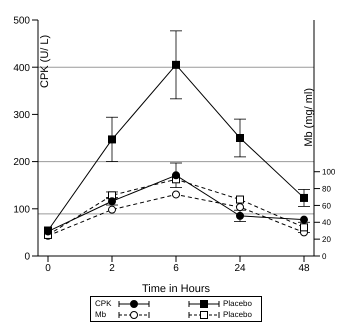 This screenshot has width=352, height=335. What do you see at coordinates (176, 289) in the screenshot?
I see `x-axis-title: Time in Hours` at bounding box center [176, 289].